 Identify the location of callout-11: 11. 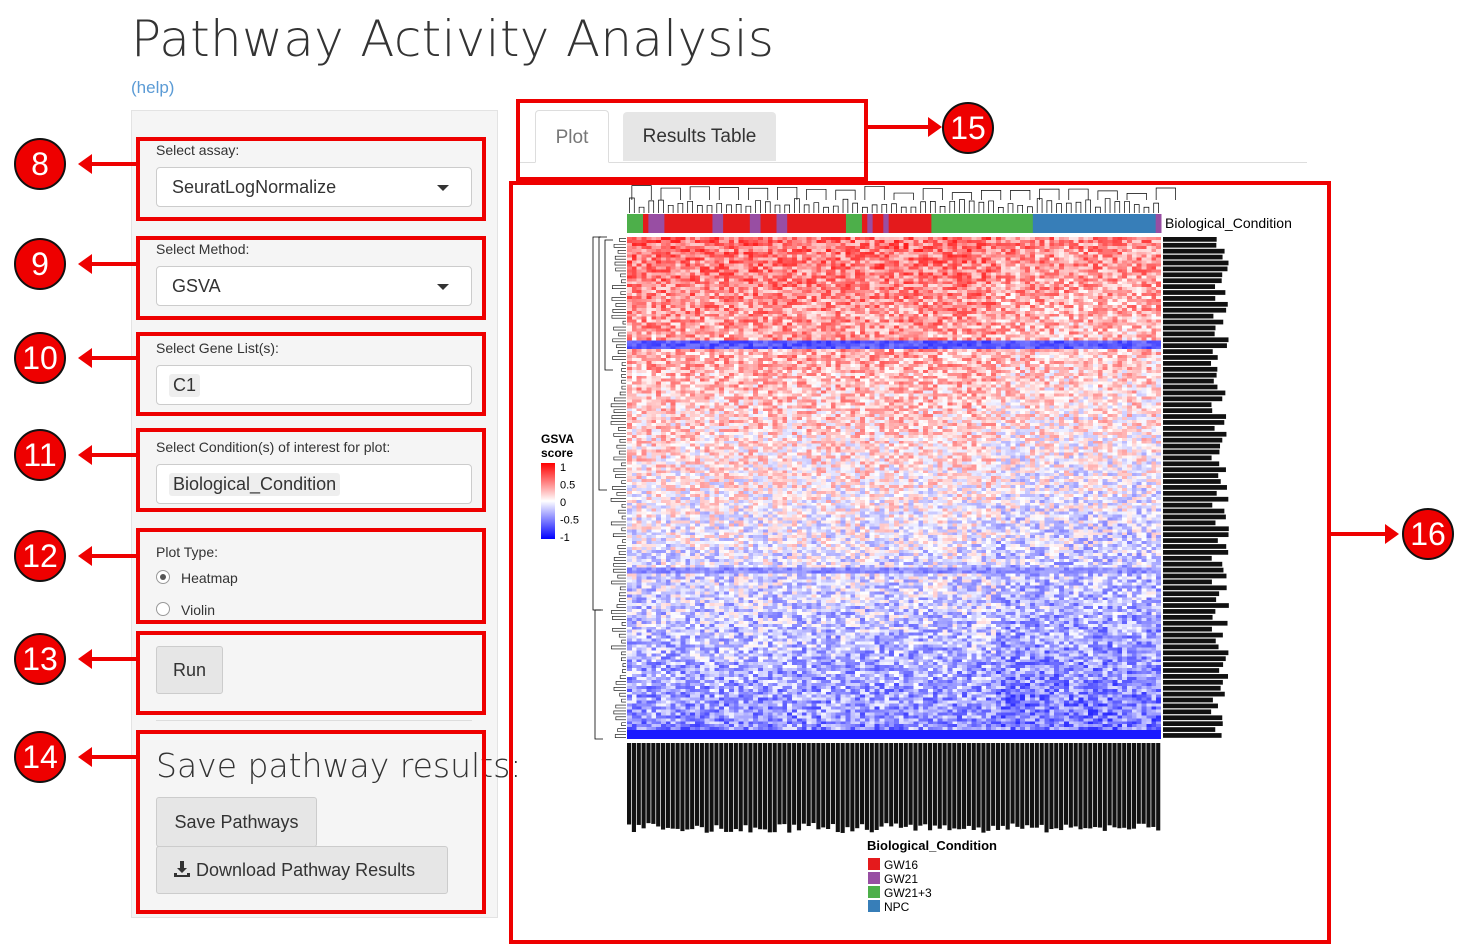
(40, 455).